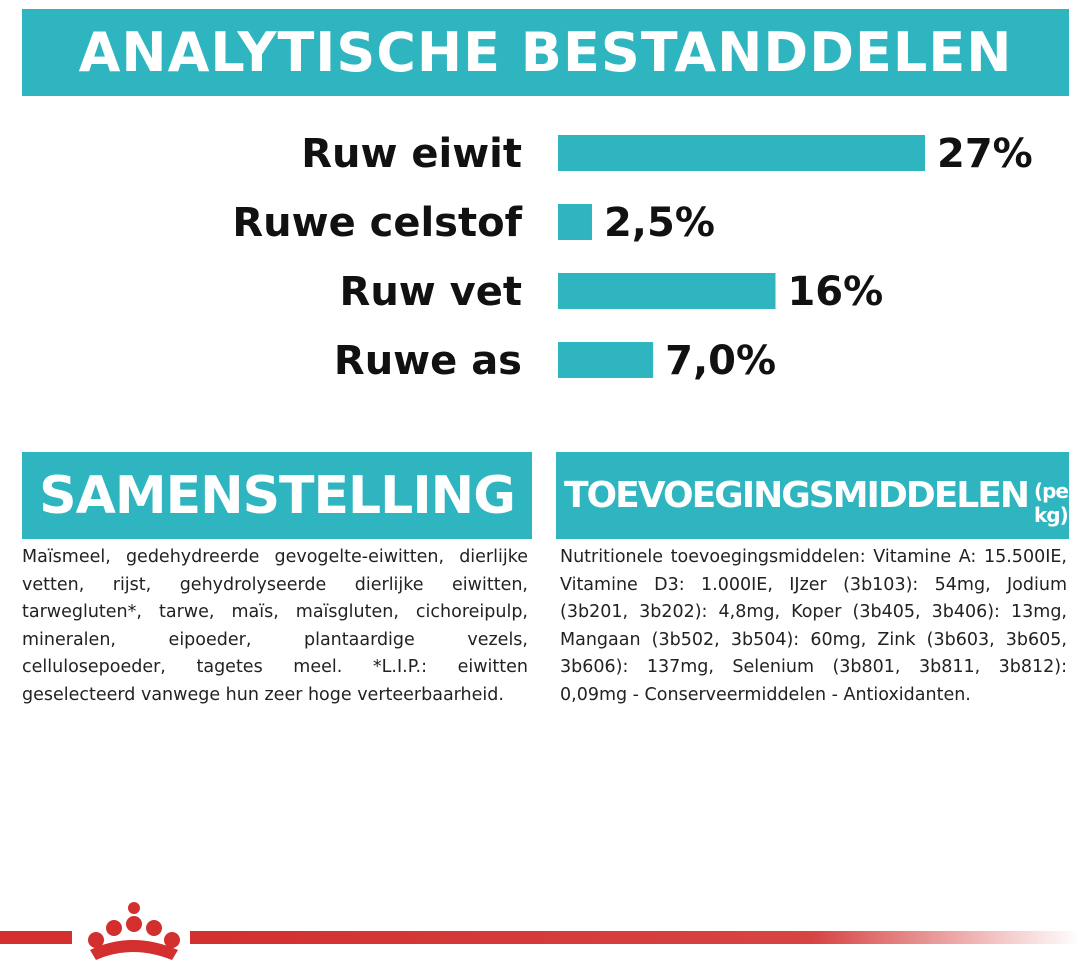 This screenshot has height=976, width=1080. I want to click on category-label: Ruw vet, so click(431, 292).